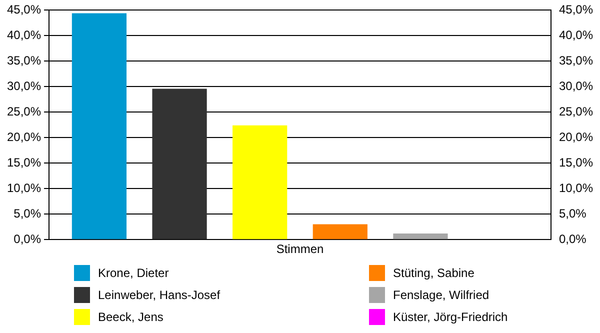 This screenshot has width=600, height=333. Describe the element at coordinates (576, 162) in the screenshot. I see `text: 15,0%` at that location.